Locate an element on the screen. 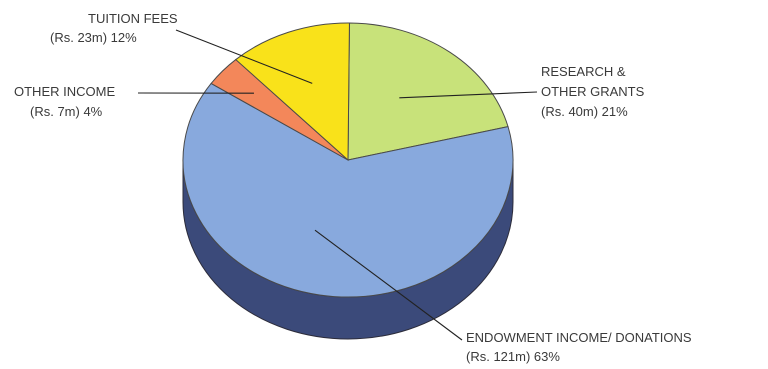 Image resolution: width=768 pixels, height=369 pixels. slice-label-tuition: TUITION FEES is located at coordinates (133, 18).